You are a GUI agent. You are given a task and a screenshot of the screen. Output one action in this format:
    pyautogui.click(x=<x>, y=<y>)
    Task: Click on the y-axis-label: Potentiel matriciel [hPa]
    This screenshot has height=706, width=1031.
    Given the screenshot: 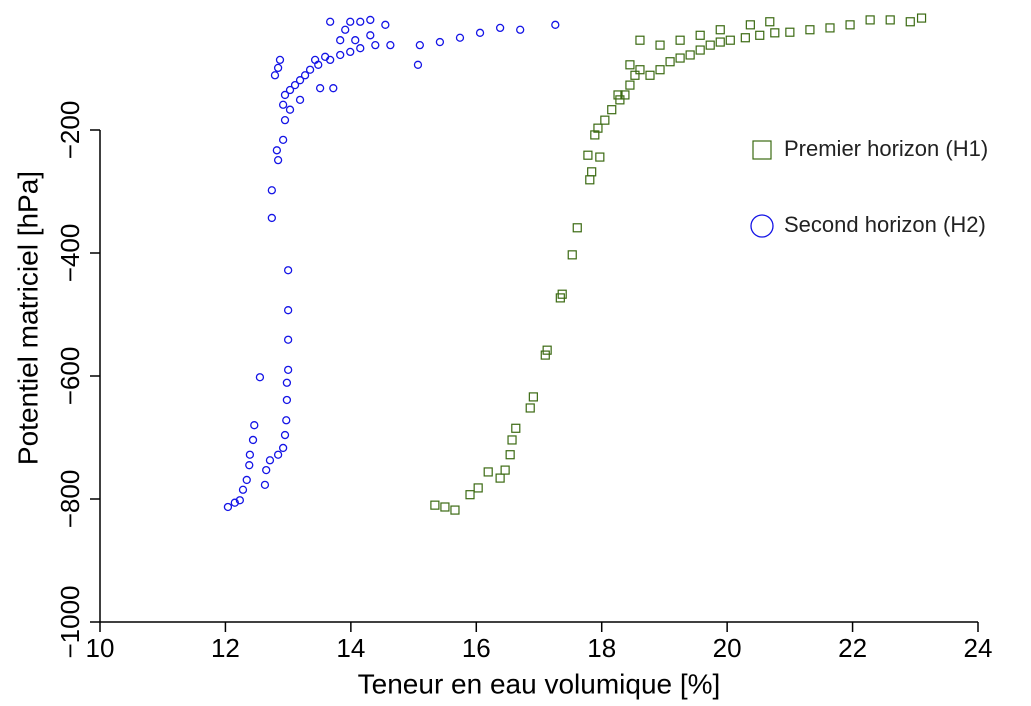 What is the action you would take?
    pyautogui.click(x=27, y=318)
    